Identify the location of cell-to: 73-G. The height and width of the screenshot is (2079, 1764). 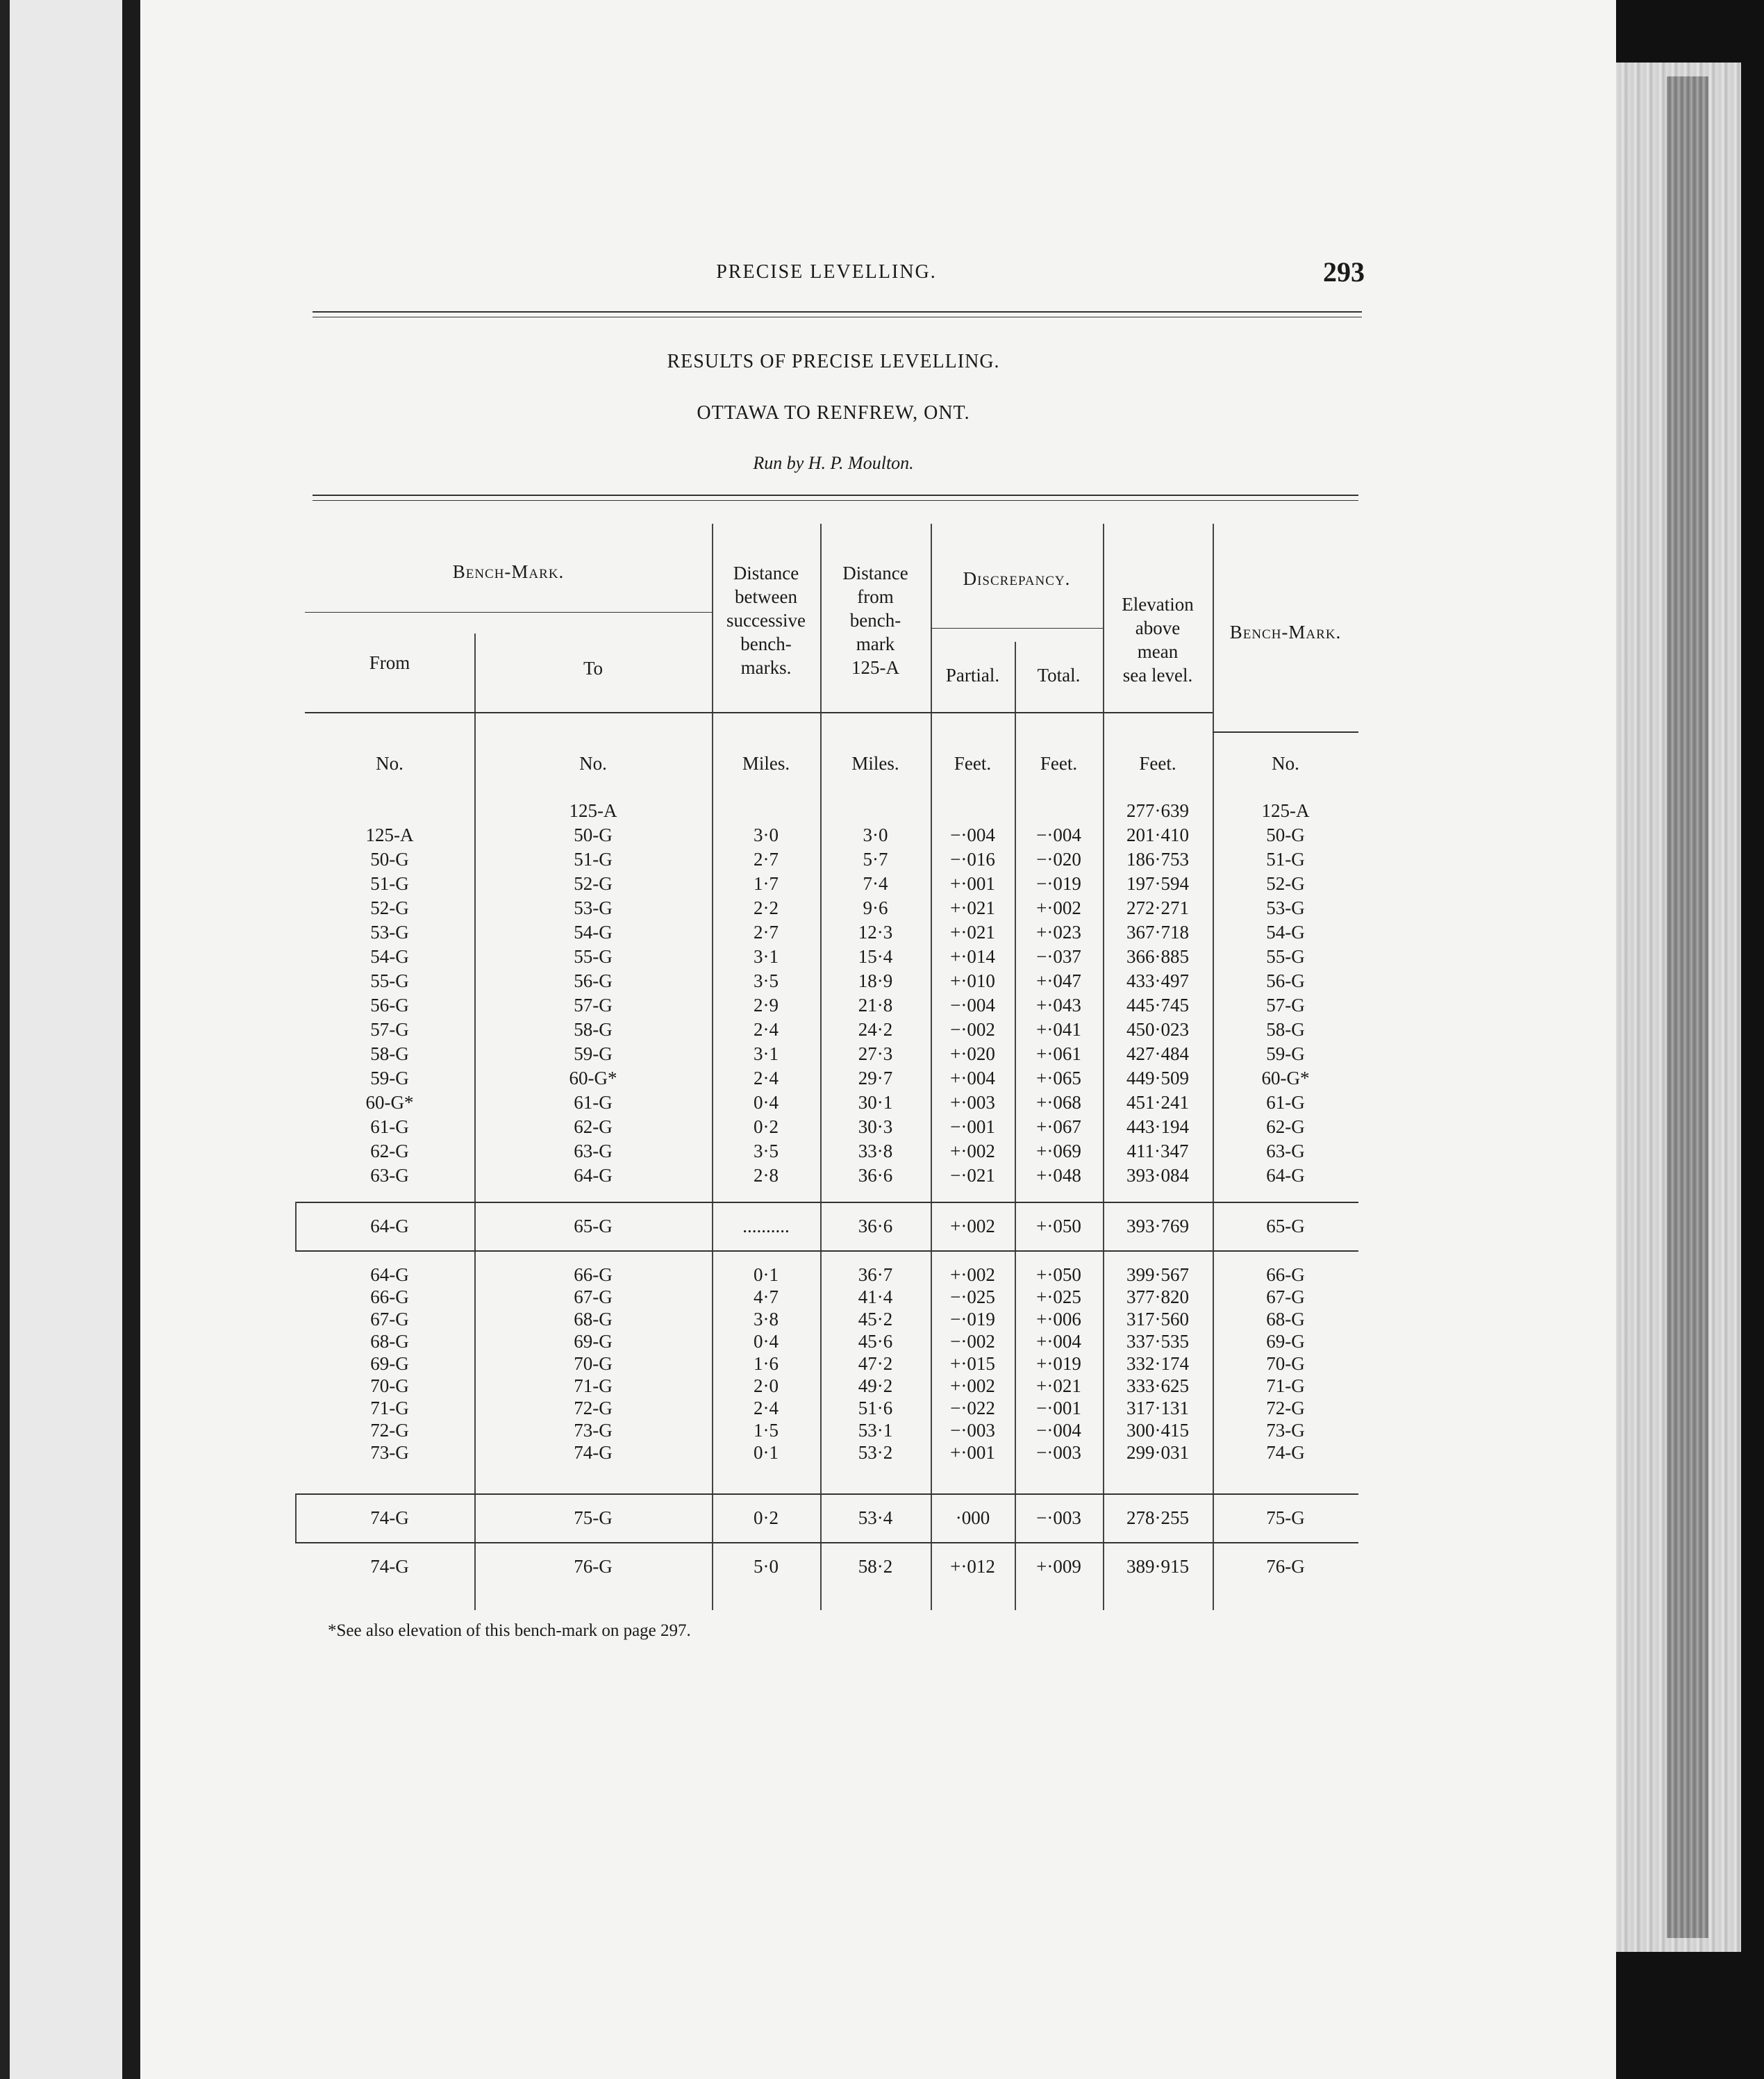
(593, 1430).